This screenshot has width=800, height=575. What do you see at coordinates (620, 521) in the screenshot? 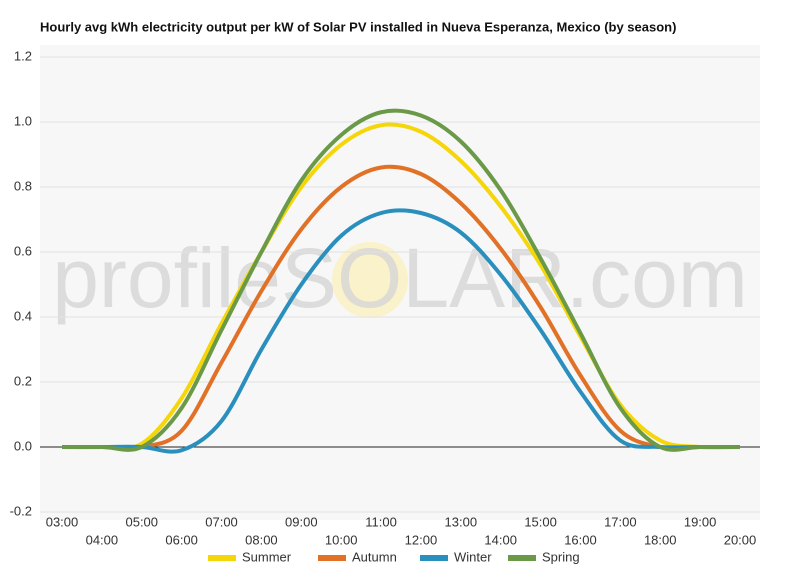
I see `x-tick-label: 17:00` at bounding box center [620, 521].